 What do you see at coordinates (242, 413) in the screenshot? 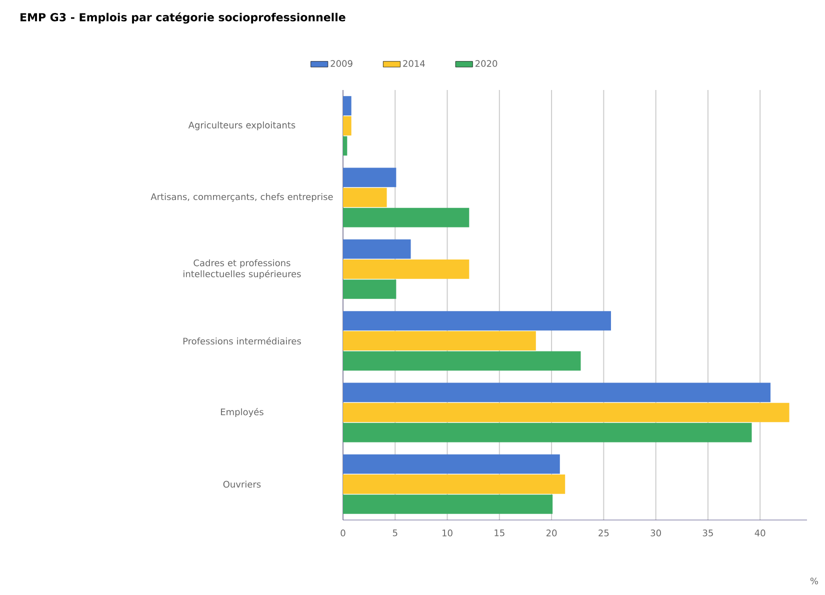
I see `y-tick-label: Employés` at bounding box center [242, 413].